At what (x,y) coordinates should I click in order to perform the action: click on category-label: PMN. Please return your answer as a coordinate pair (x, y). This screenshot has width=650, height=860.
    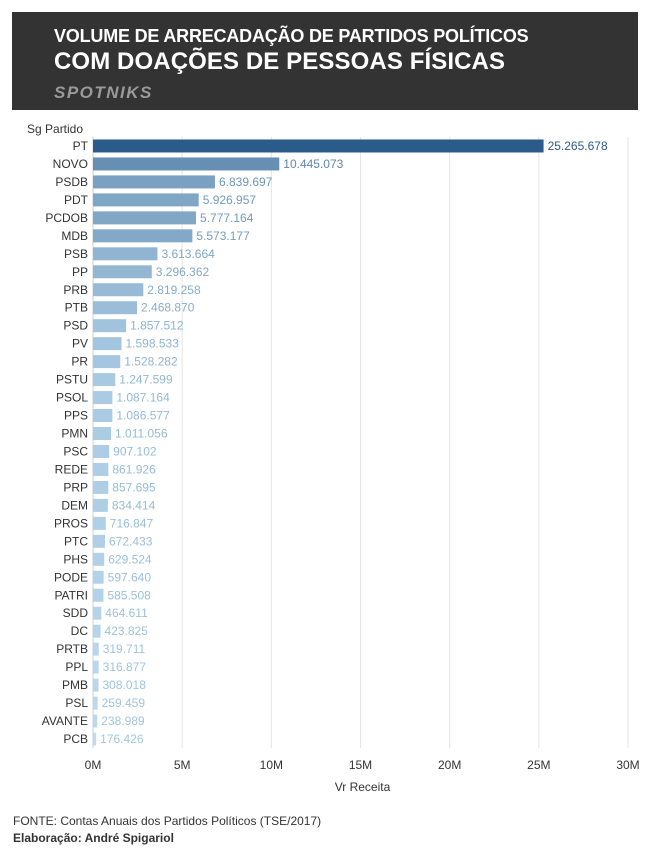
    Looking at the image, I should click on (74, 434).